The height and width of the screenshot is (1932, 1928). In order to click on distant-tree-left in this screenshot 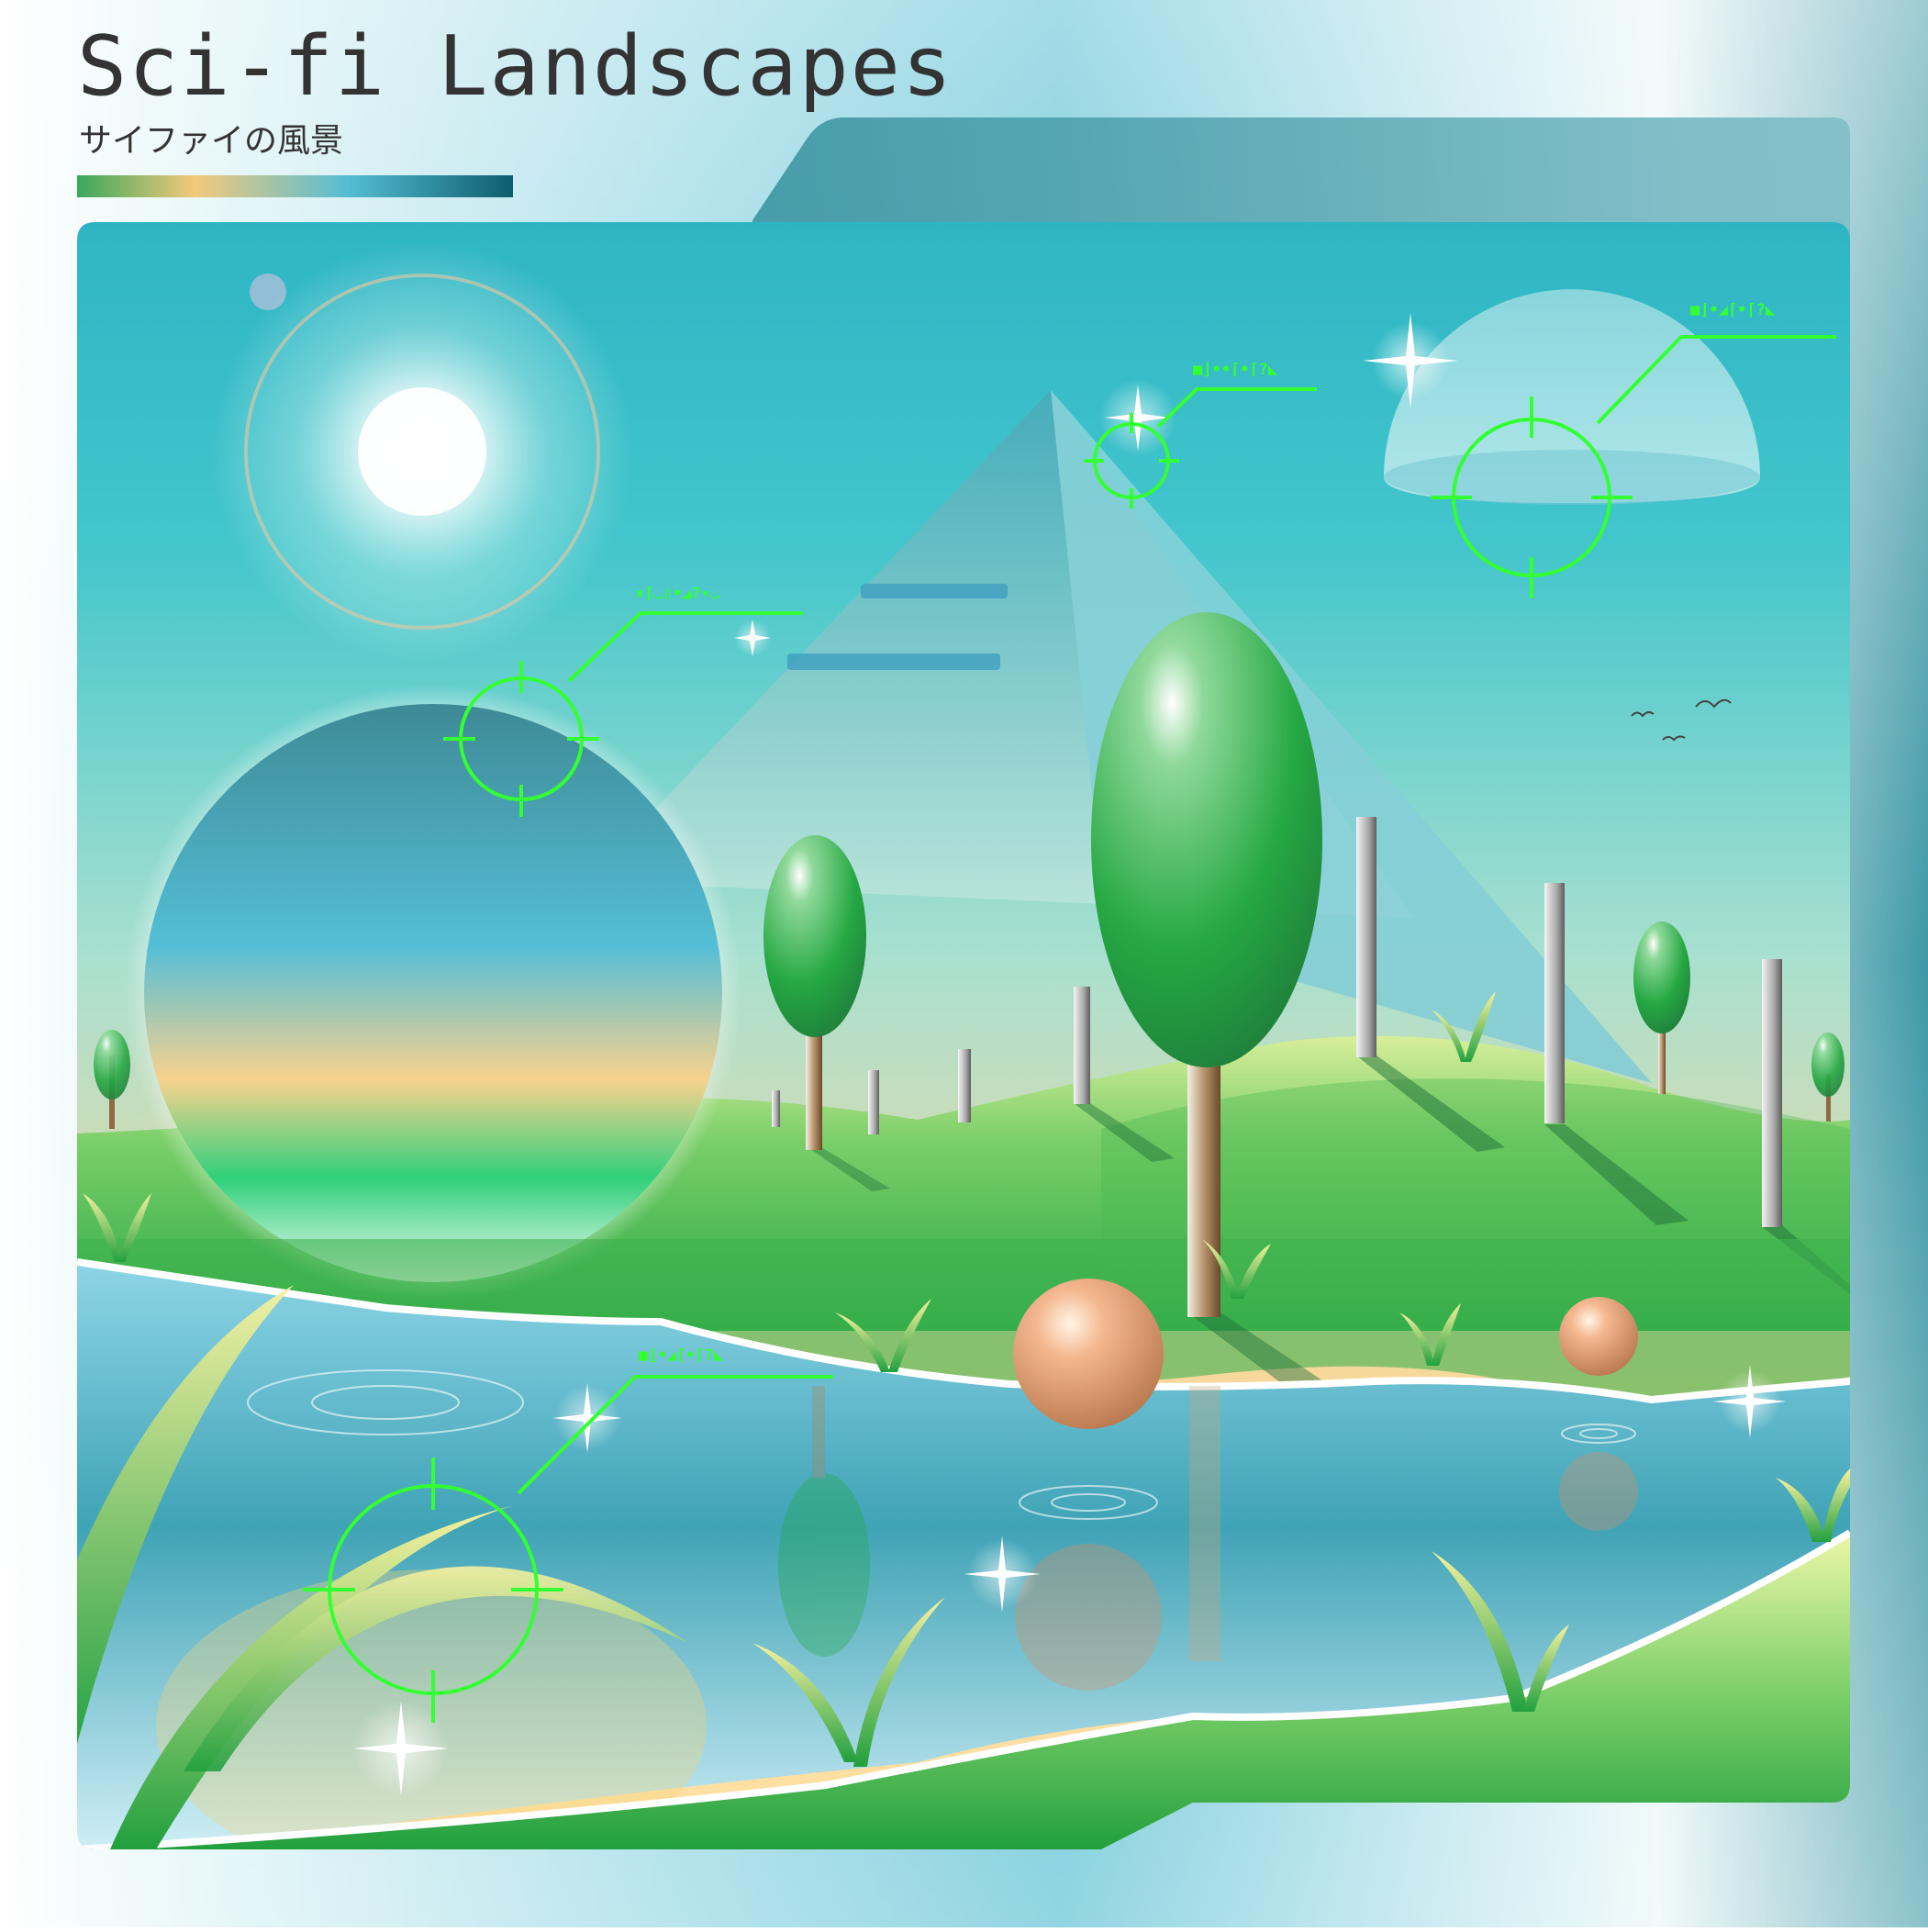, I will do `click(112, 1080)`.